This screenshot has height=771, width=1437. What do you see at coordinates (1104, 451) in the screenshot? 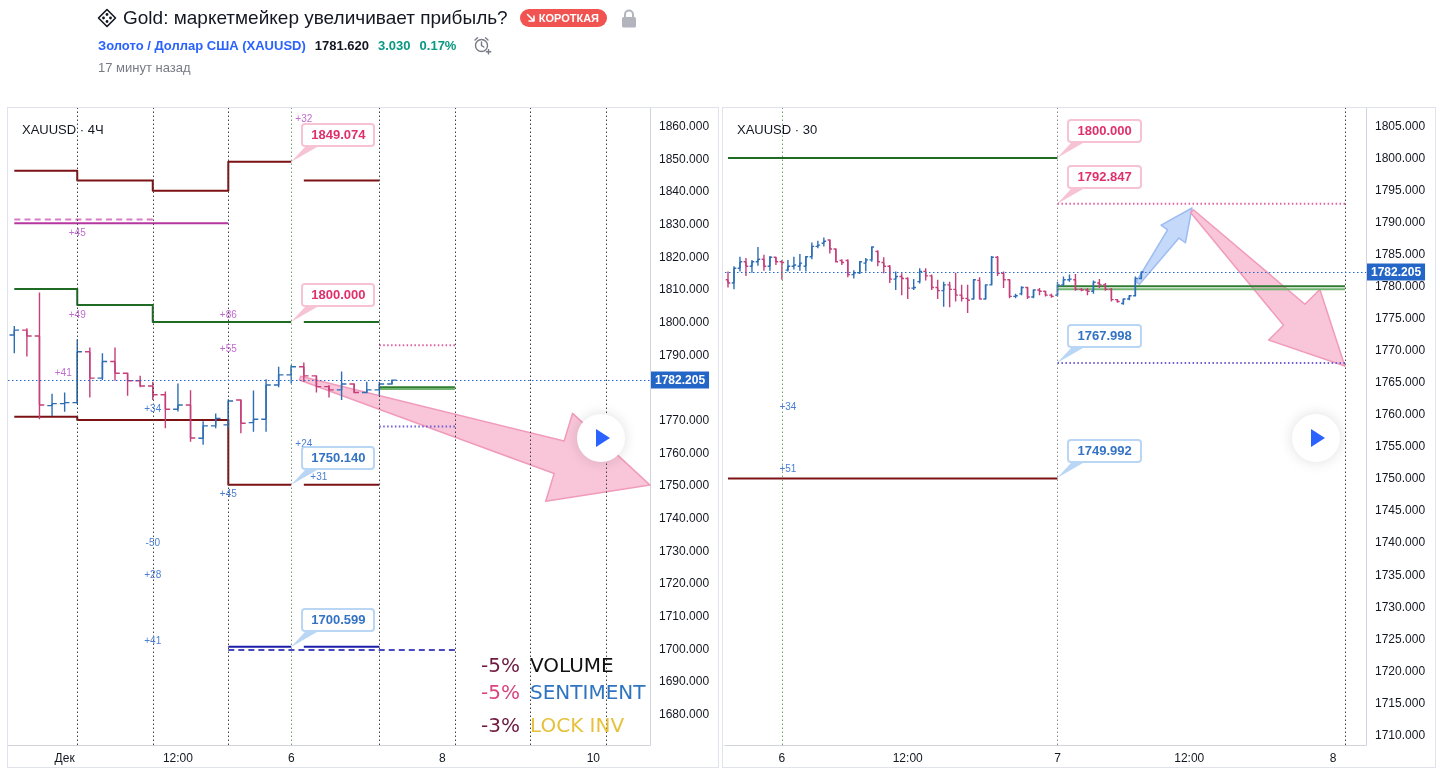
I see `annotation: 1749.992` at bounding box center [1104, 451].